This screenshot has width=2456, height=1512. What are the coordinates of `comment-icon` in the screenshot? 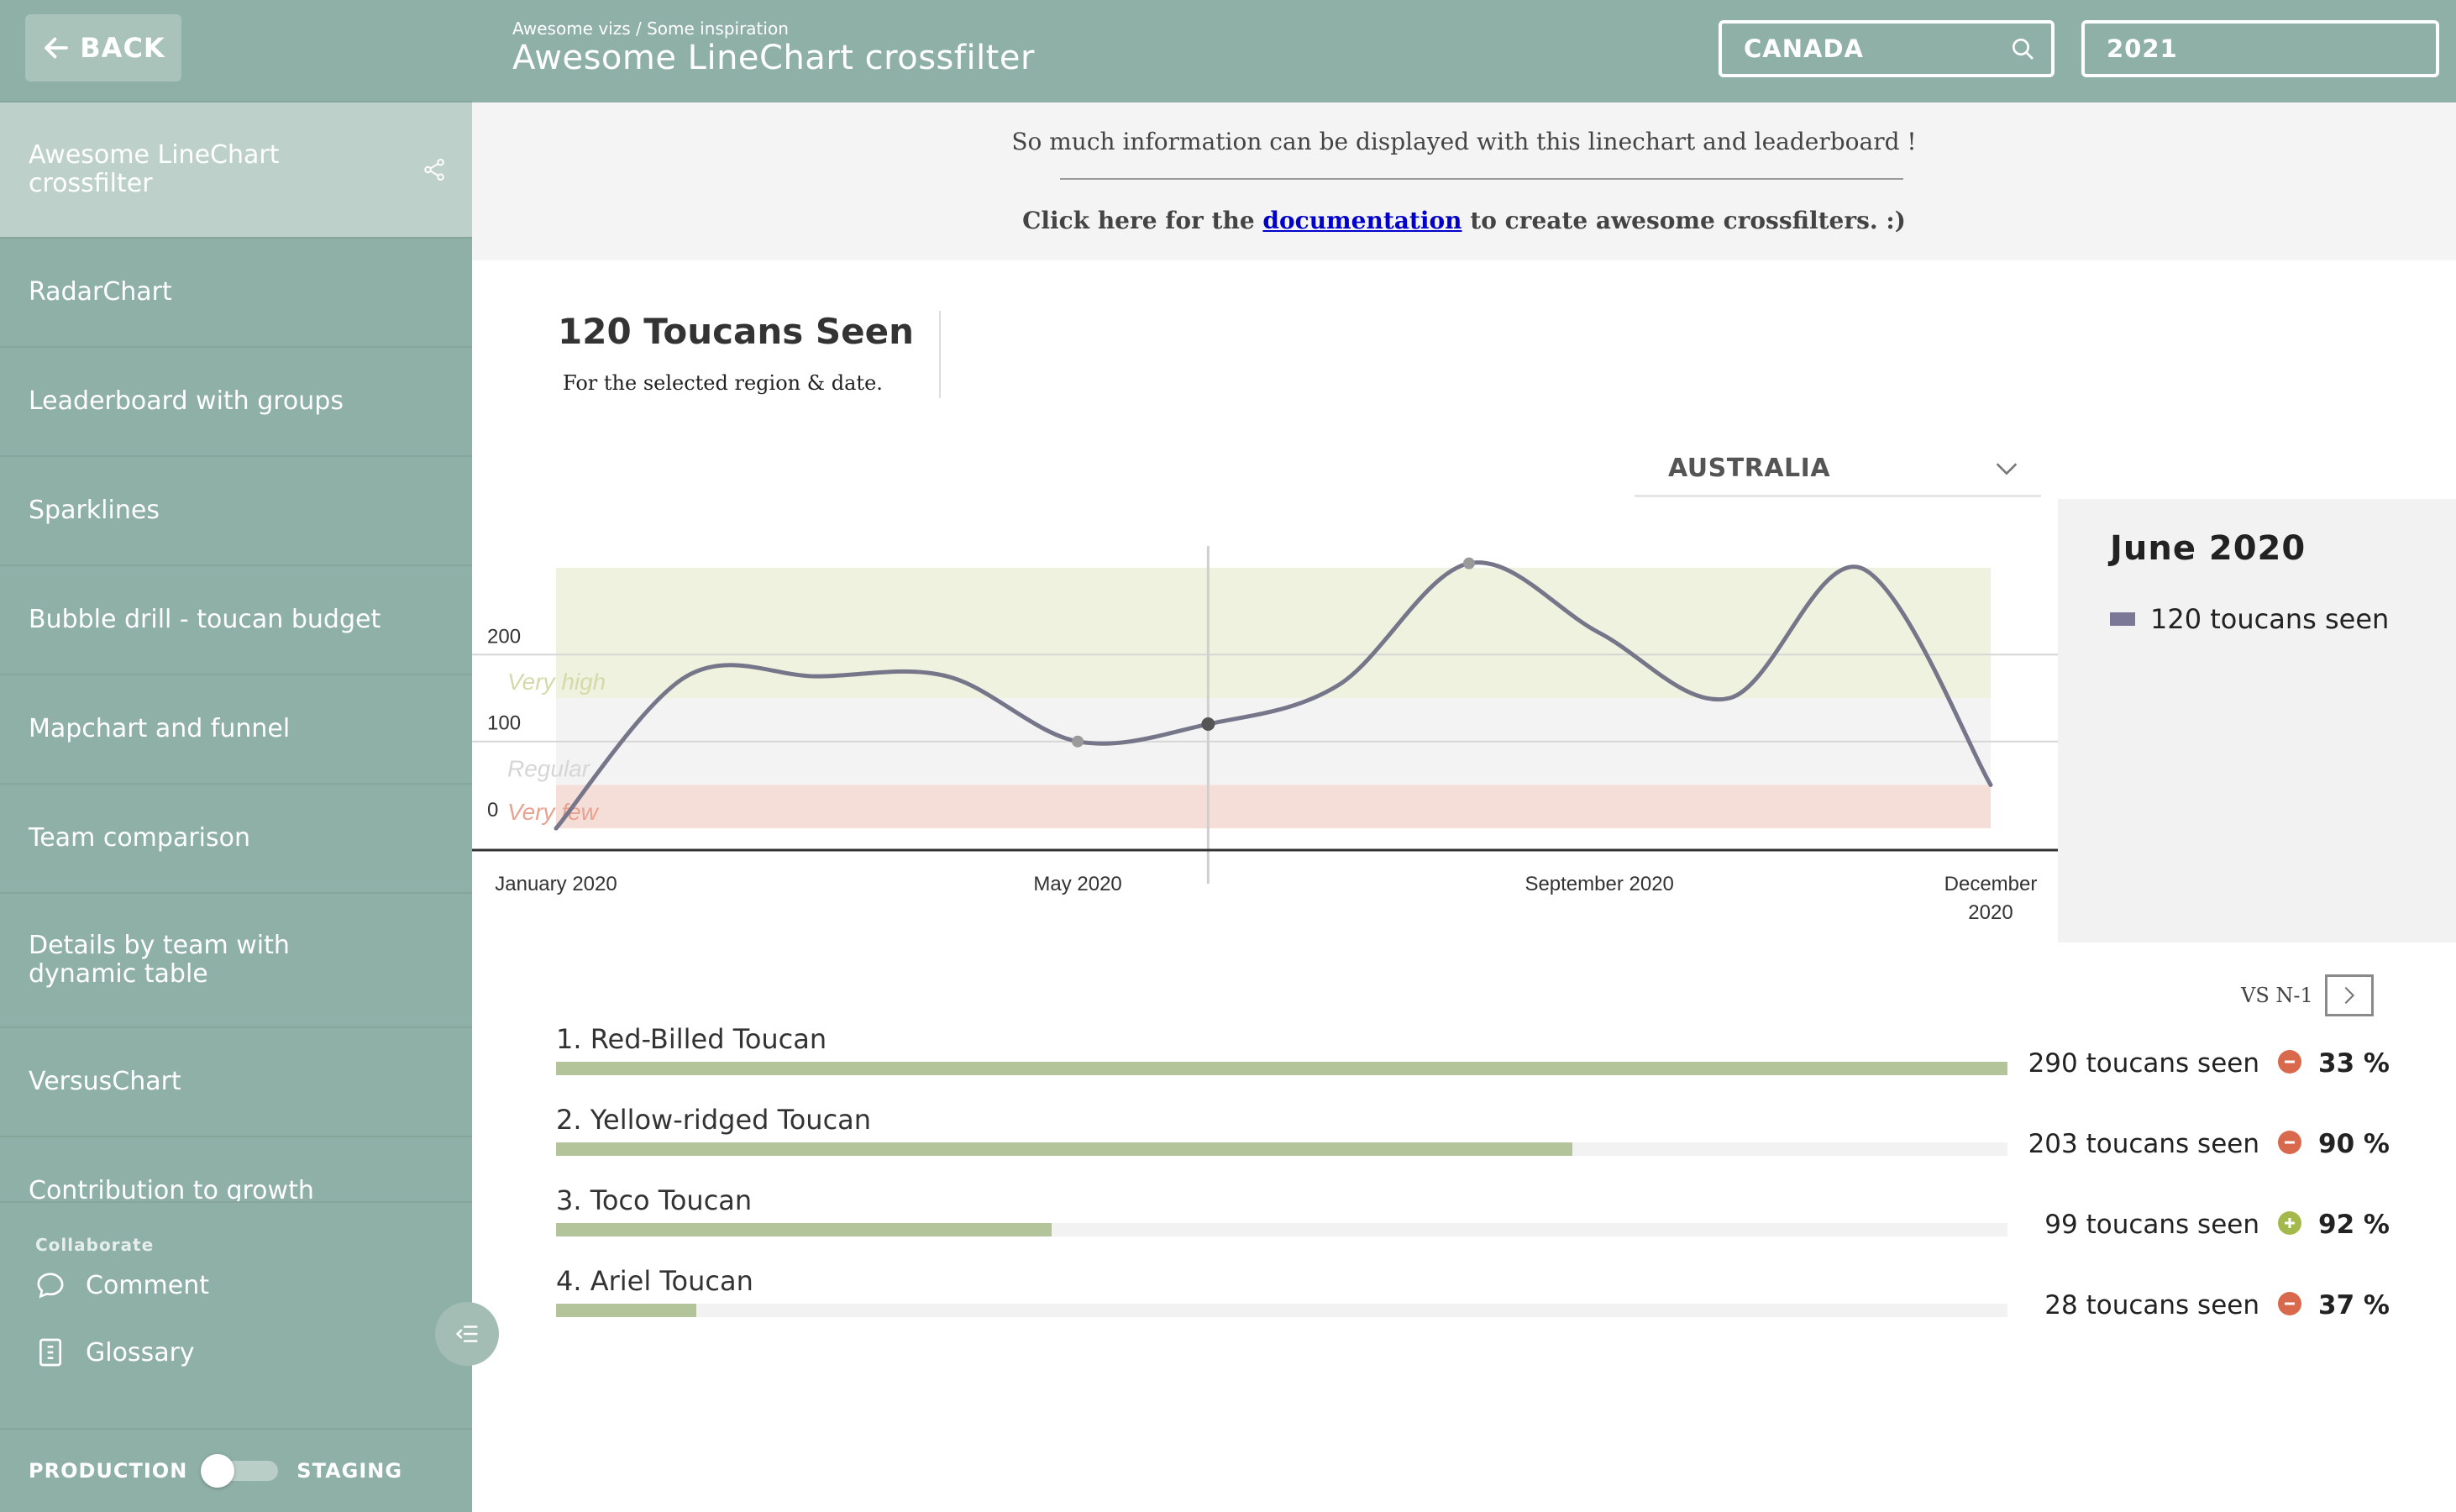 It's located at (51, 1286).